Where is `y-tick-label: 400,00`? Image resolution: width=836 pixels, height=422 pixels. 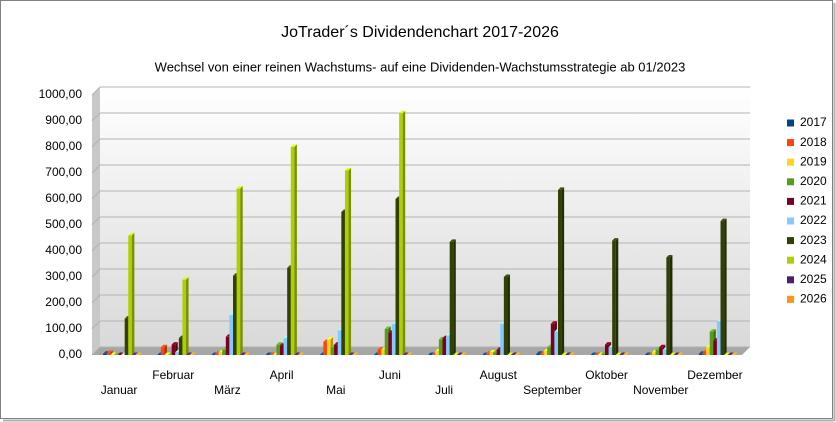 y-tick-label: 400,00 is located at coordinates (63, 250).